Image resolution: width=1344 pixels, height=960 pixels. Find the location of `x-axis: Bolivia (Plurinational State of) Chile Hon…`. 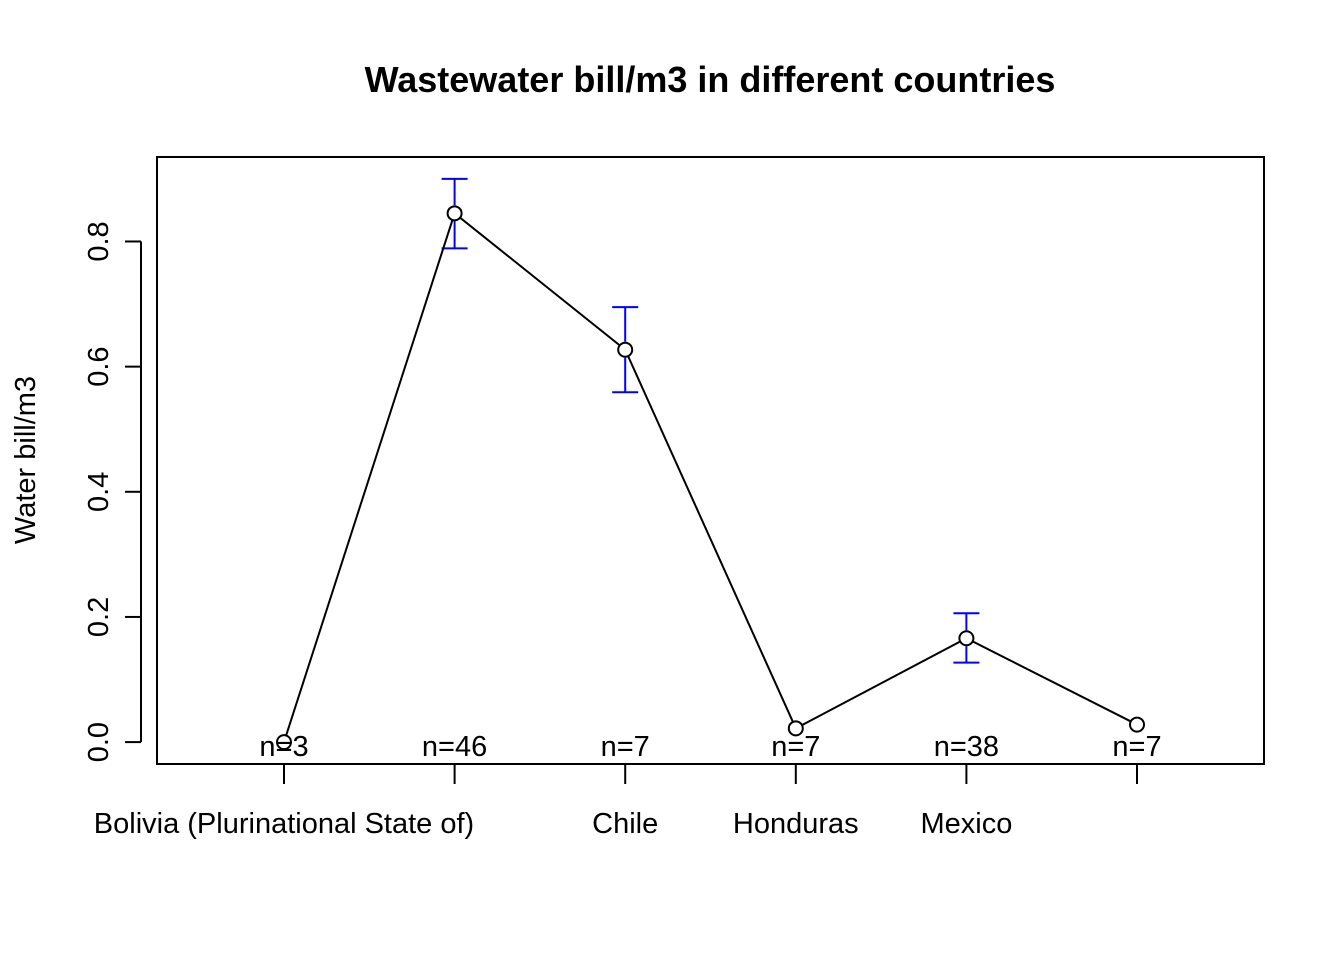

x-axis: Bolivia (Plurinational State of) Chile Hon… is located at coordinates (616, 801).